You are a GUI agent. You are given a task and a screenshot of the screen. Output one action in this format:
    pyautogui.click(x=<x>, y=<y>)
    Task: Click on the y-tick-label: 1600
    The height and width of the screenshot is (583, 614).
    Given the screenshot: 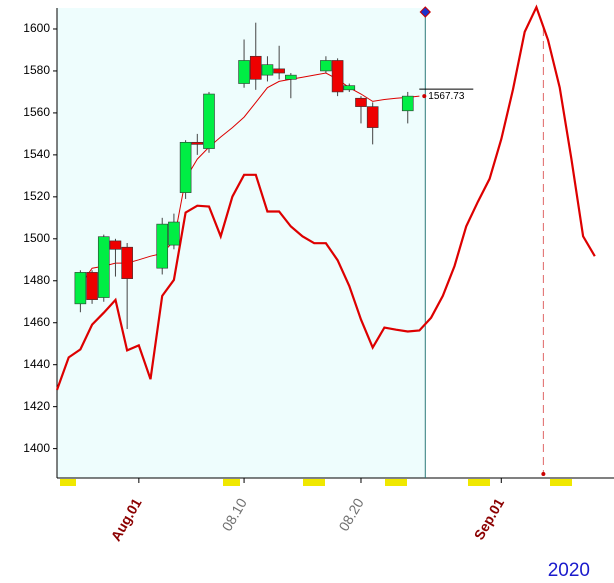 What is the action you would take?
    pyautogui.click(x=36, y=28)
    